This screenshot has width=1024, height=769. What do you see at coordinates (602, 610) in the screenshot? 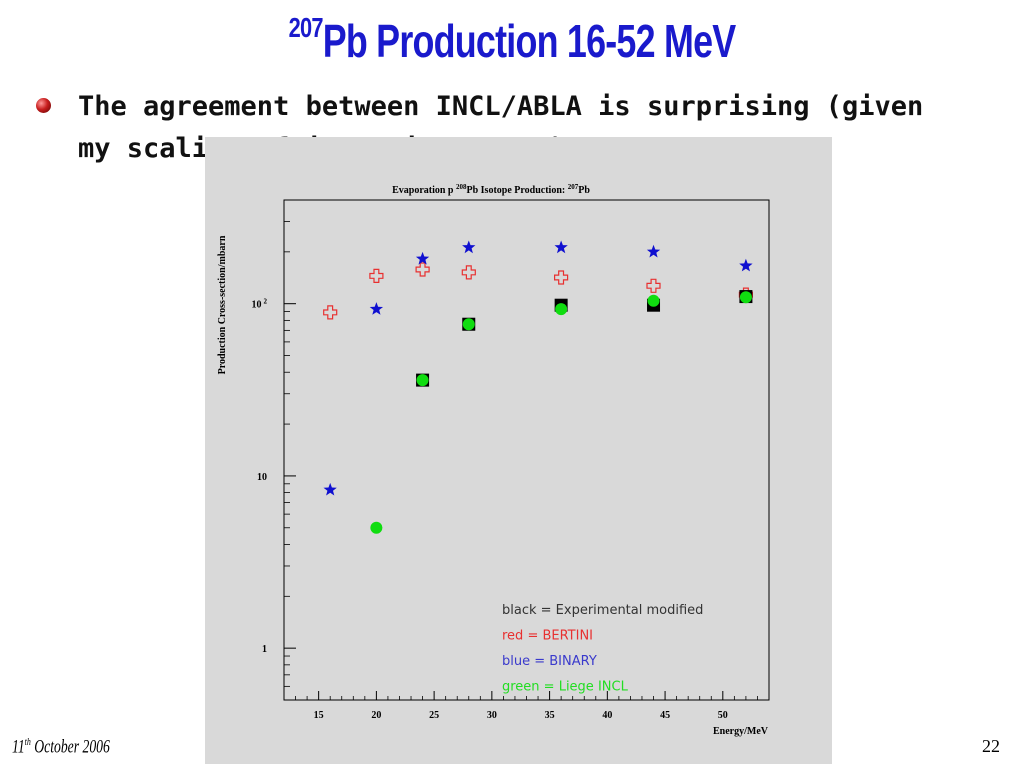
I see `legend-entry: black = Experimental modified` at bounding box center [602, 610].